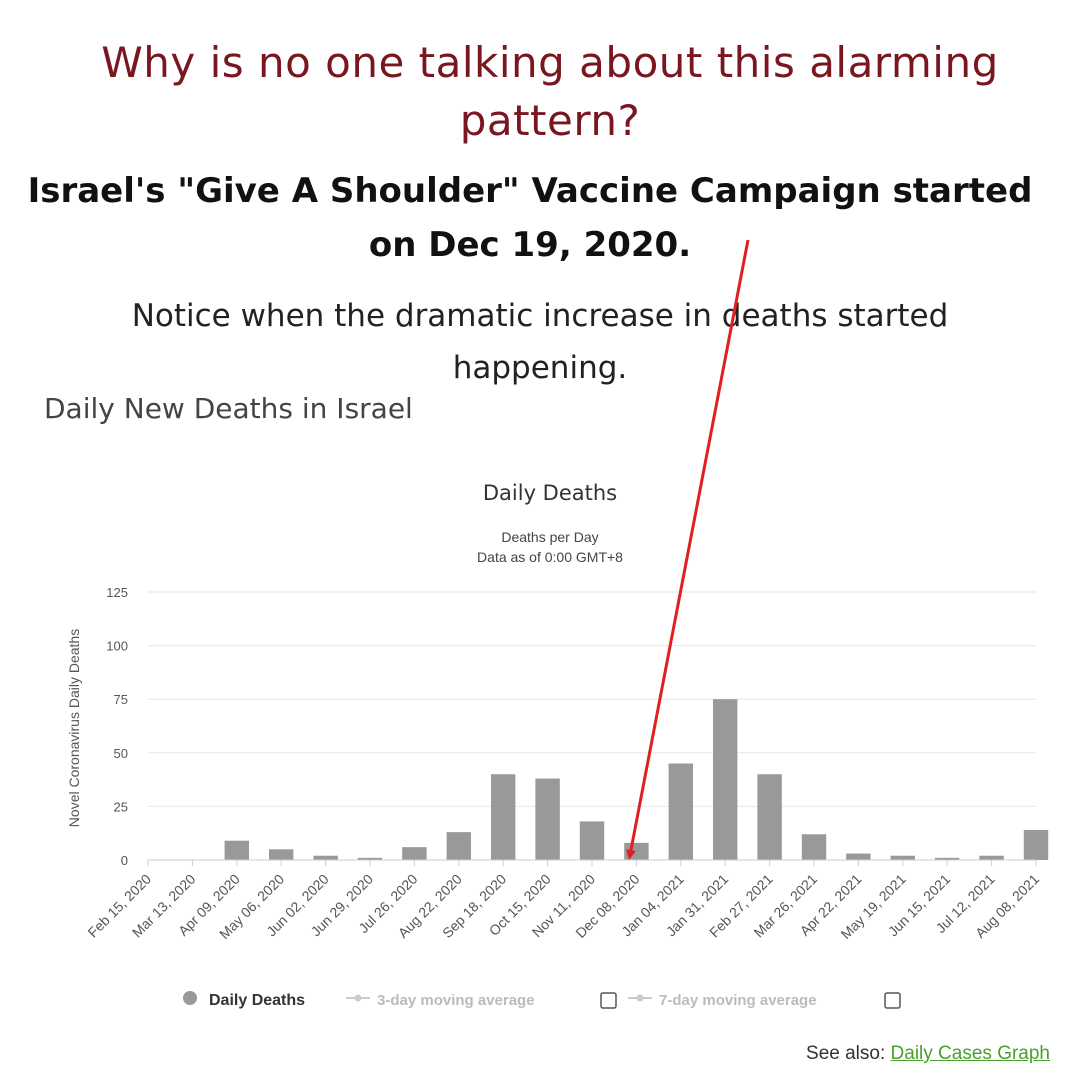 This screenshot has width=1080, height=1080. What do you see at coordinates (124, 860) in the screenshot?
I see `y-tick-label: 0` at bounding box center [124, 860].